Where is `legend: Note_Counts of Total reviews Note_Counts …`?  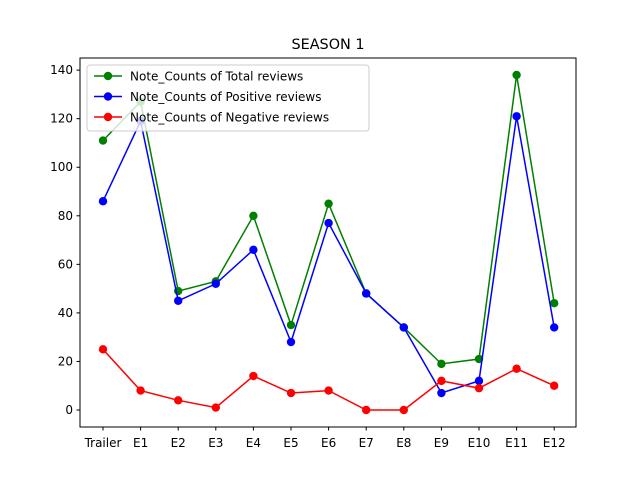 legend: Note_Counts of Total reviews Note_Counts … is located at coordinates (228, 98).